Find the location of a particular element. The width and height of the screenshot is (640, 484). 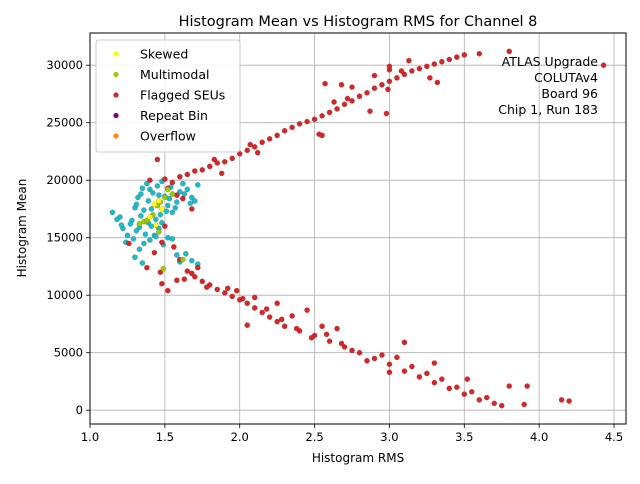

annotation-line-1: ATLAS Upgrade is located at coordinates (550, 61).